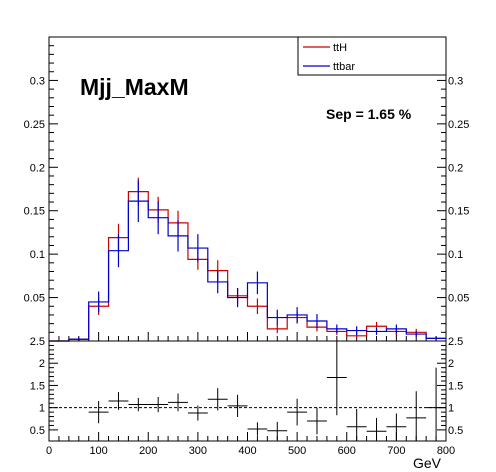 The height and width of the screenshot is (472, 496). What do you see at coordinates (396, 451) in the screenshot?
I see `bottom-xtick-label: 700` at bounding box center [396, 451].